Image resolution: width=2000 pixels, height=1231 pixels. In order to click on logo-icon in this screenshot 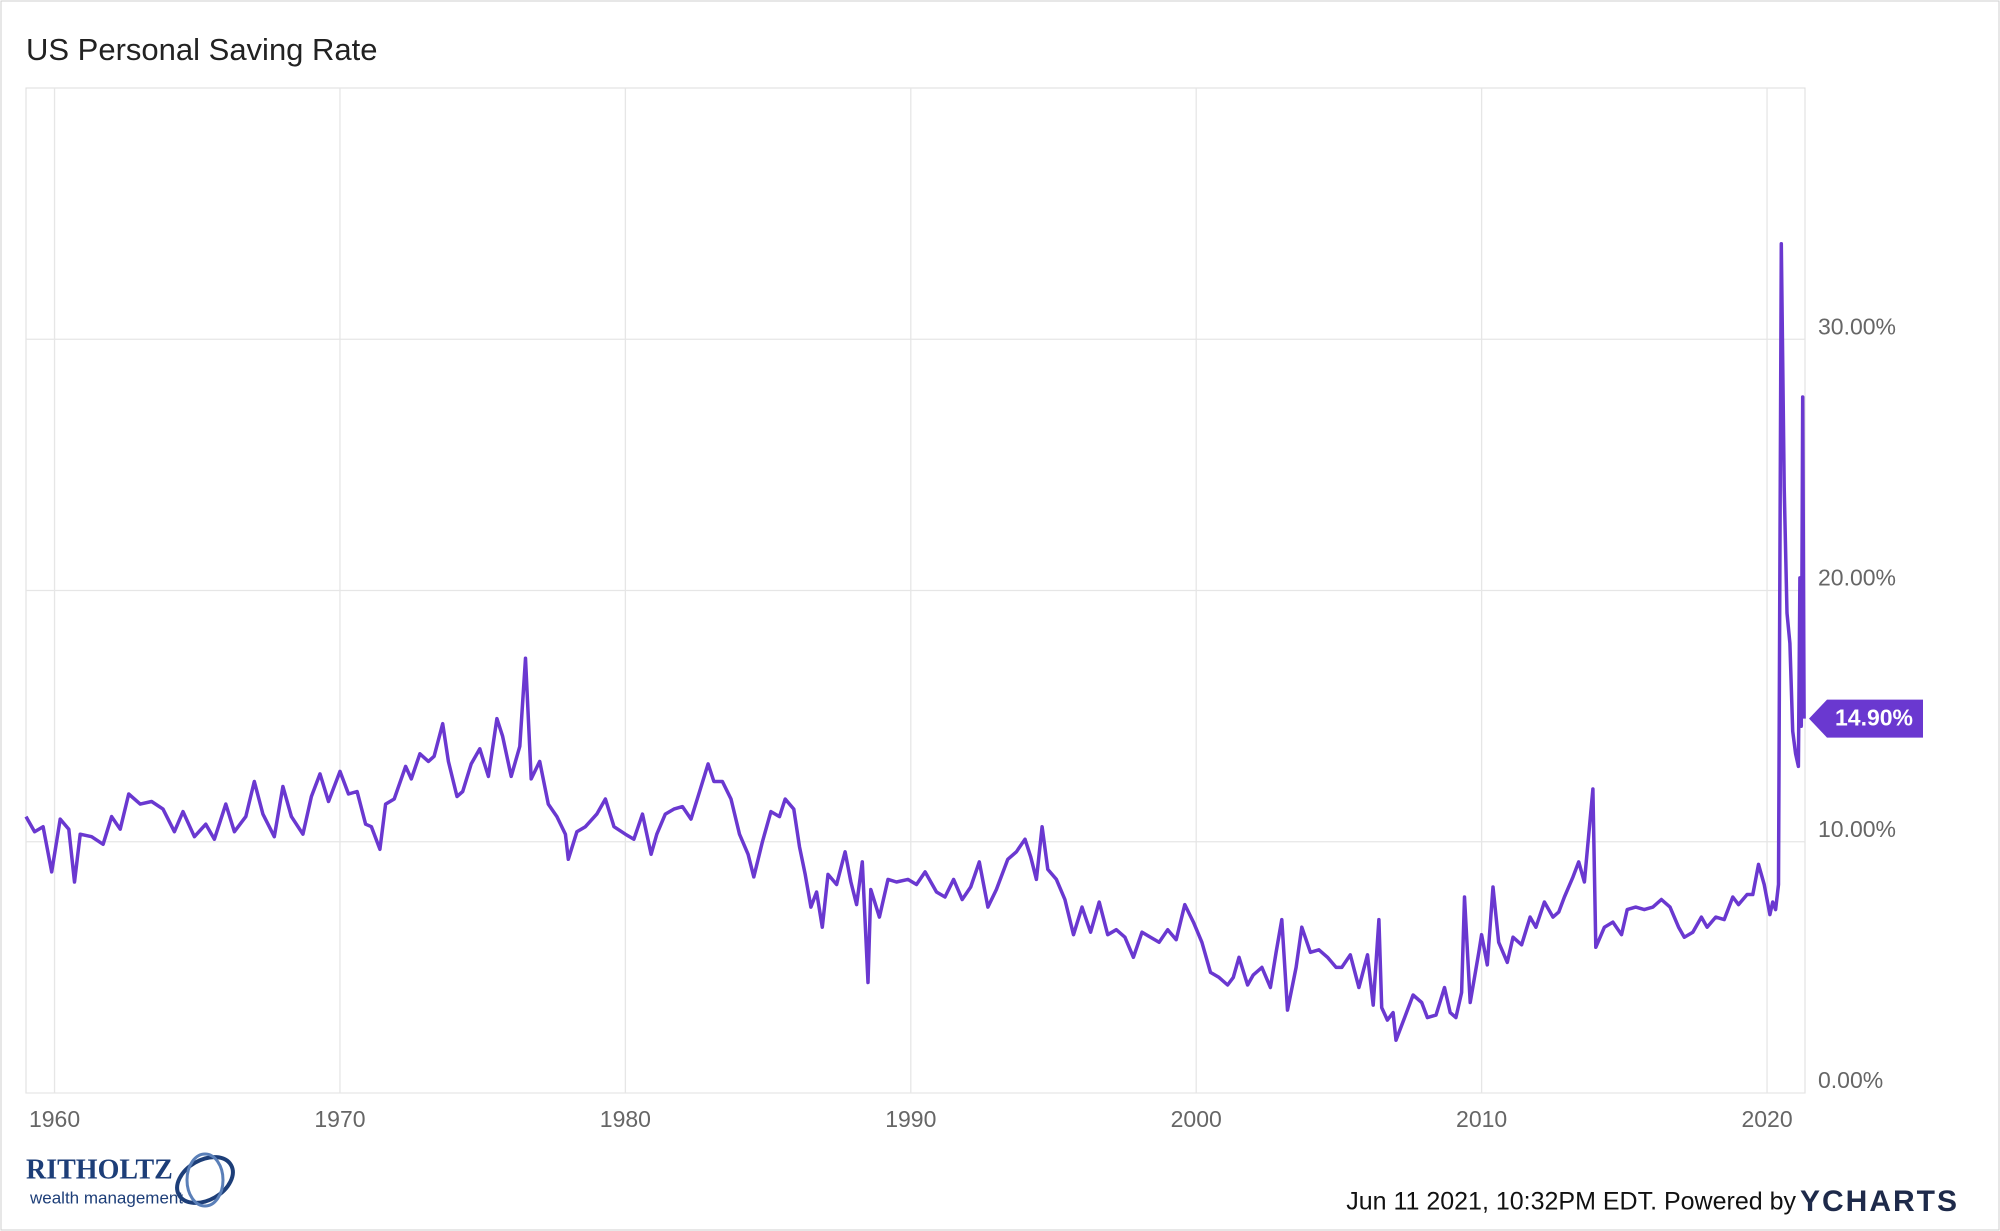, I will do `click(205, 1180)`.